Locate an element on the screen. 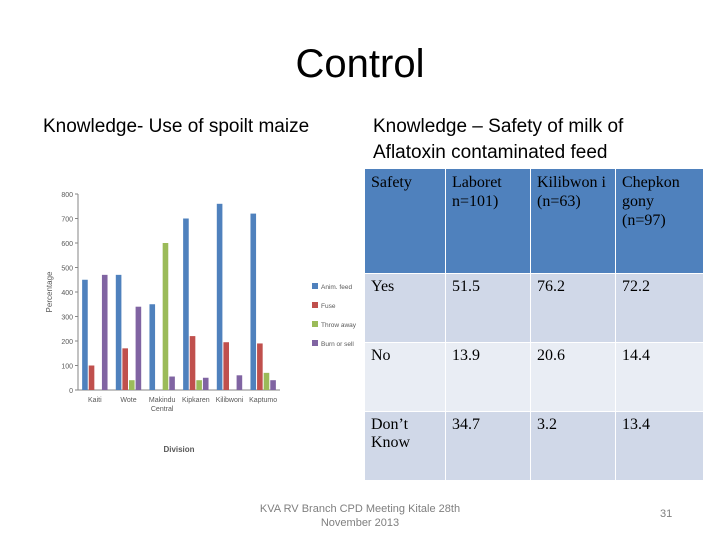  y-tick-label: 400 is located at coordinates (67, 293).